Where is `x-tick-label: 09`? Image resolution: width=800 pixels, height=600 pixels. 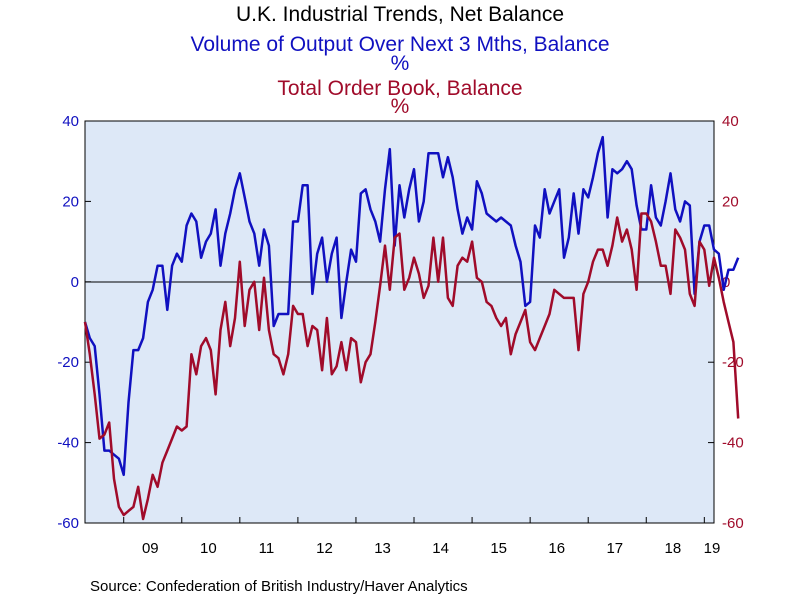
x-tick-label: 09 is located at coordinates (150, 548).